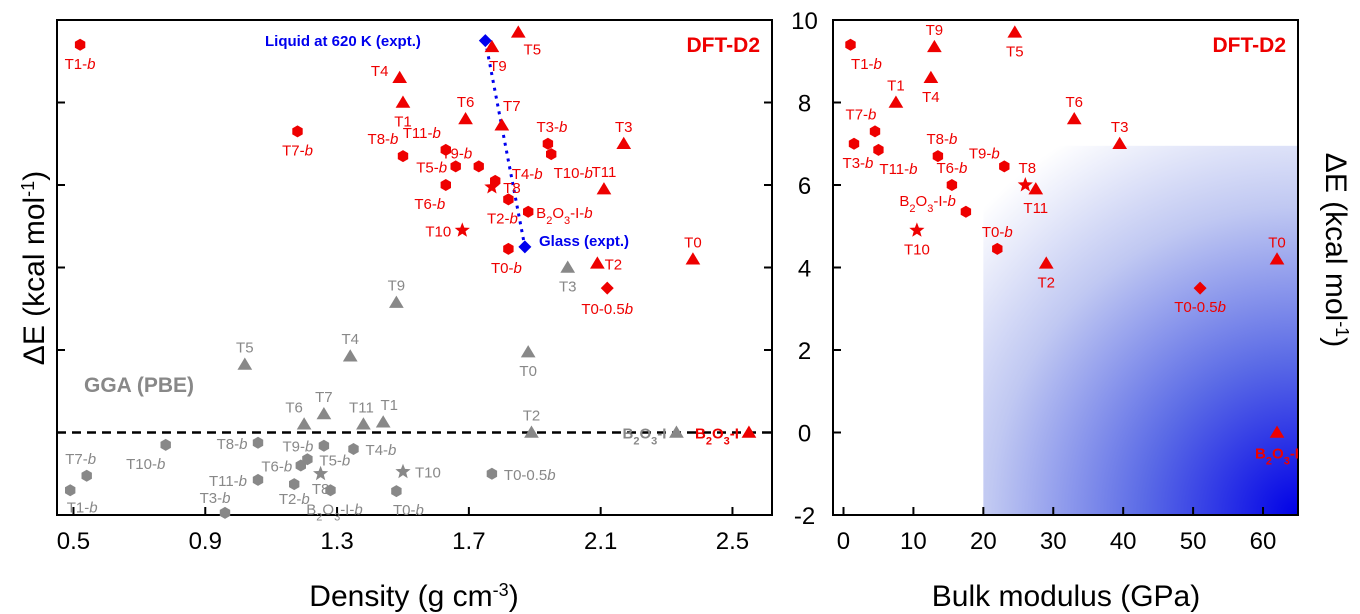  Describe the element at coordinates (896, 86) in the screenshot. I see `right-label-t1: T1` at that location.